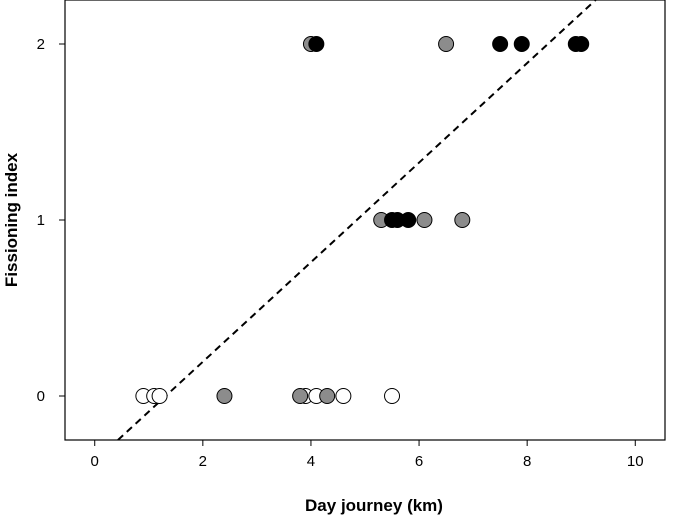 The height and width of the screenshot is (518, 685). I want to click on x-tick-label: 0, so click(95, 461).